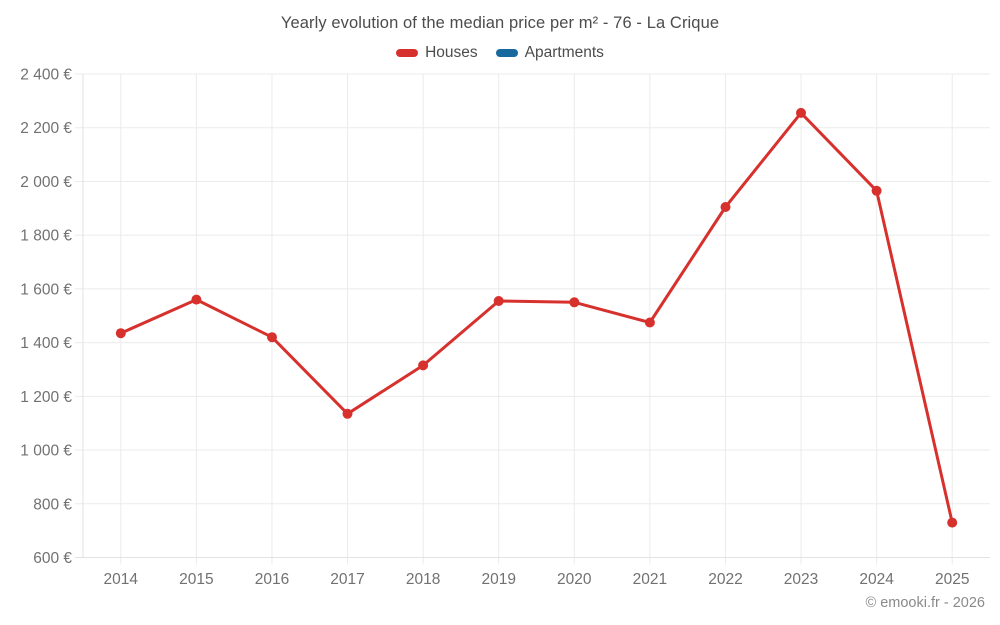 The height and width of the screenshot is (625, 1000). Describe the element at coordinates (196, 299) in the screenshot. I see `data-point-houses-2015` at that location.